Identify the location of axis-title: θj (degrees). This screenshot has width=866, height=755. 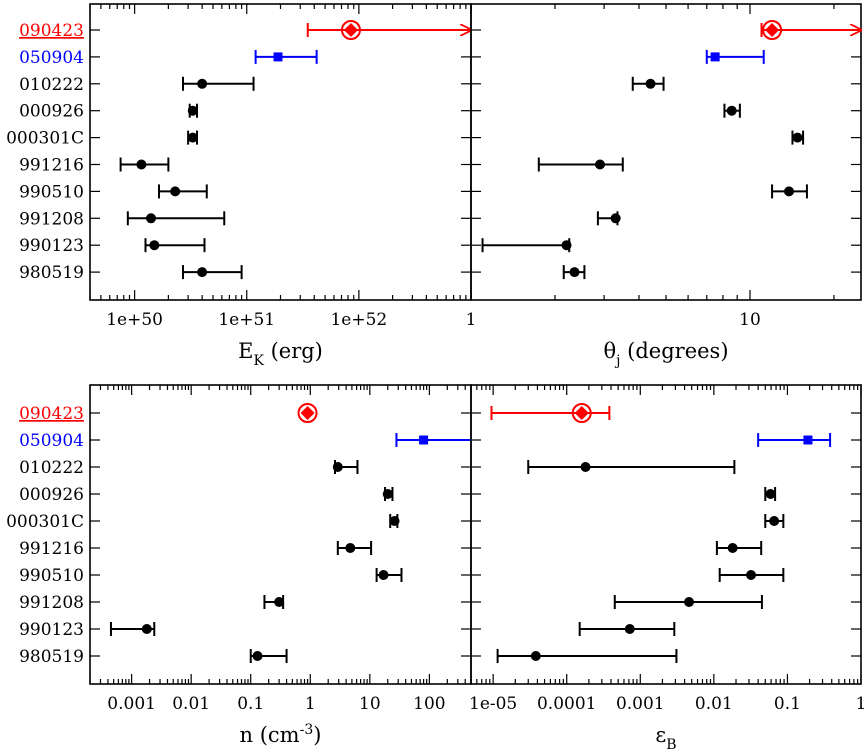
(665, 354).